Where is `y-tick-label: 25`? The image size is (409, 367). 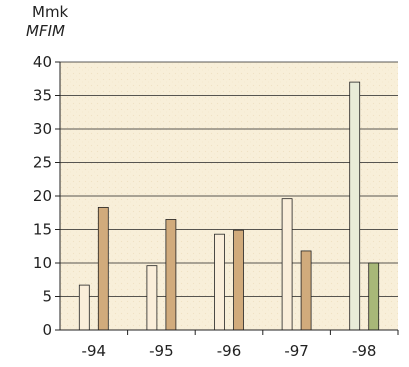
y-tick-label: 25 is located at coordinates (42, 163).